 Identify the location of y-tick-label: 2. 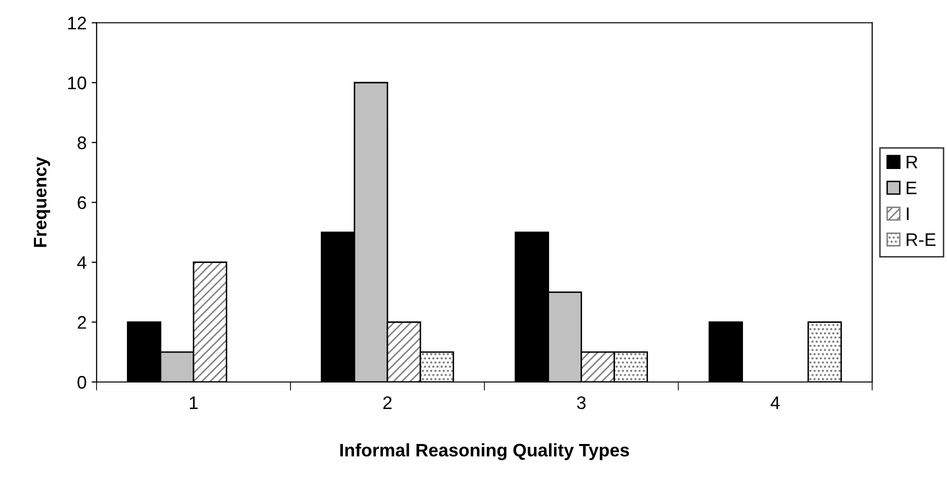
(82, 322).